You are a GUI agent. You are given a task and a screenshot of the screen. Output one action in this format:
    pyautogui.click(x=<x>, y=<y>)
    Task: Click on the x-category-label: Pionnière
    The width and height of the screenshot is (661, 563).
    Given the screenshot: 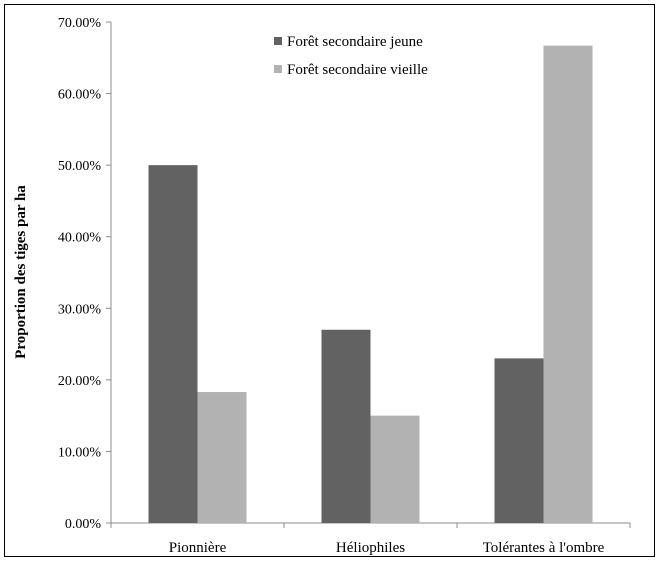 What is the action you would take?
    pyautogui.click(x=198, y=548)
    